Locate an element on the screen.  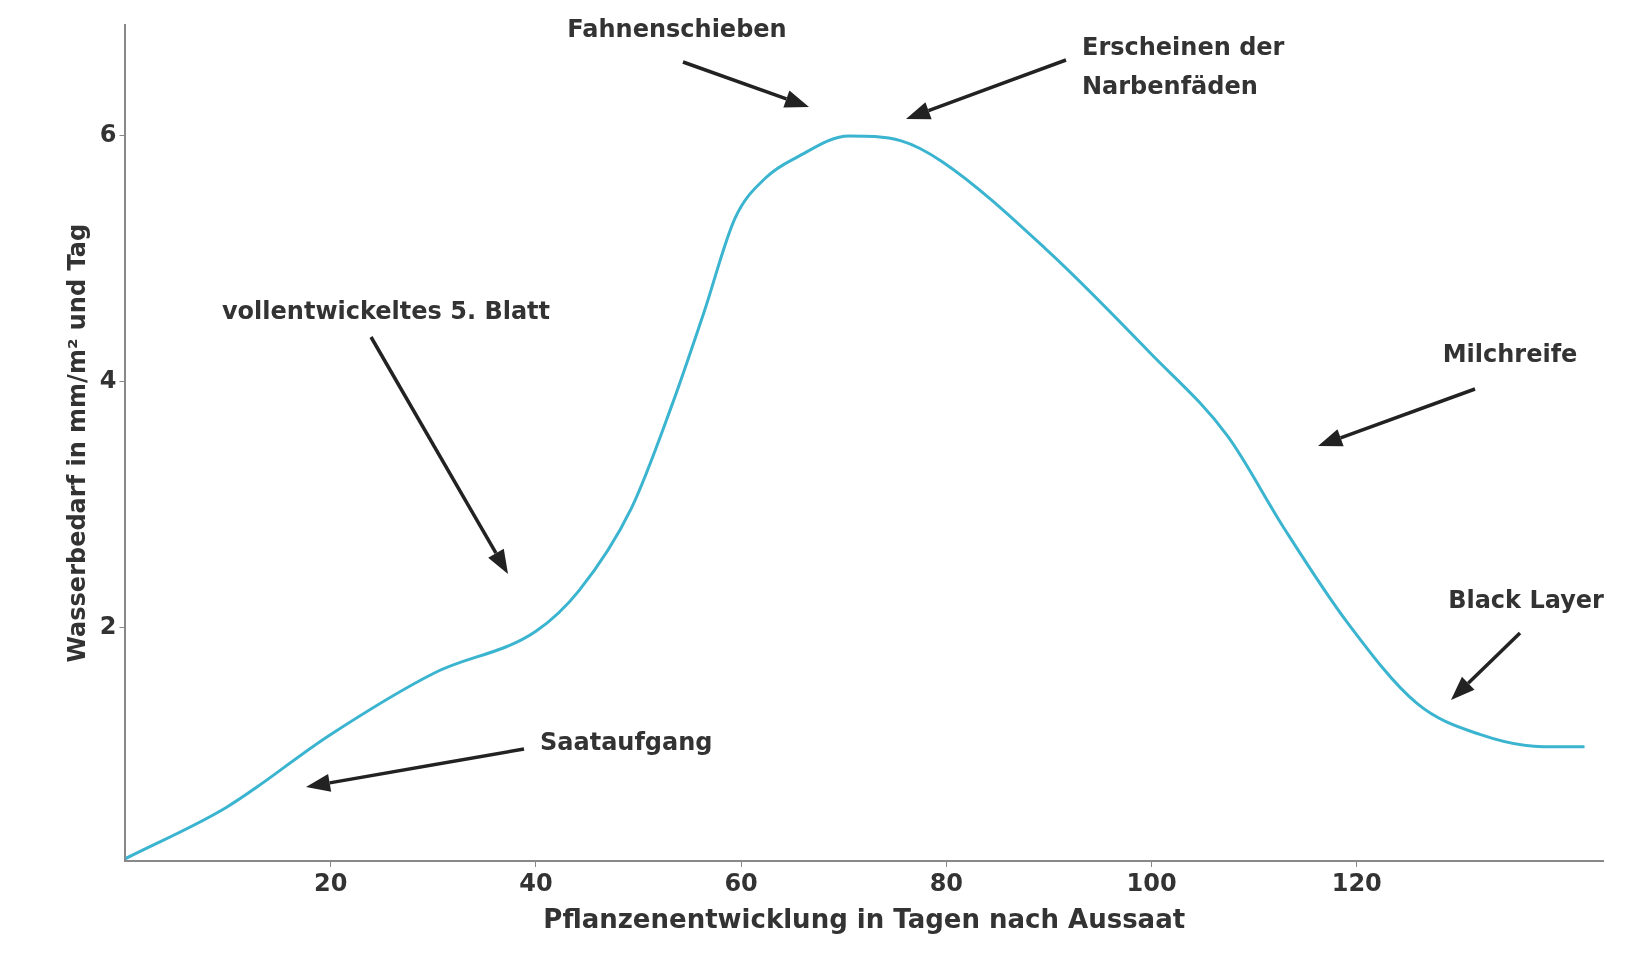
x-tick-label: 120 is located at coordinates (1356, 882).